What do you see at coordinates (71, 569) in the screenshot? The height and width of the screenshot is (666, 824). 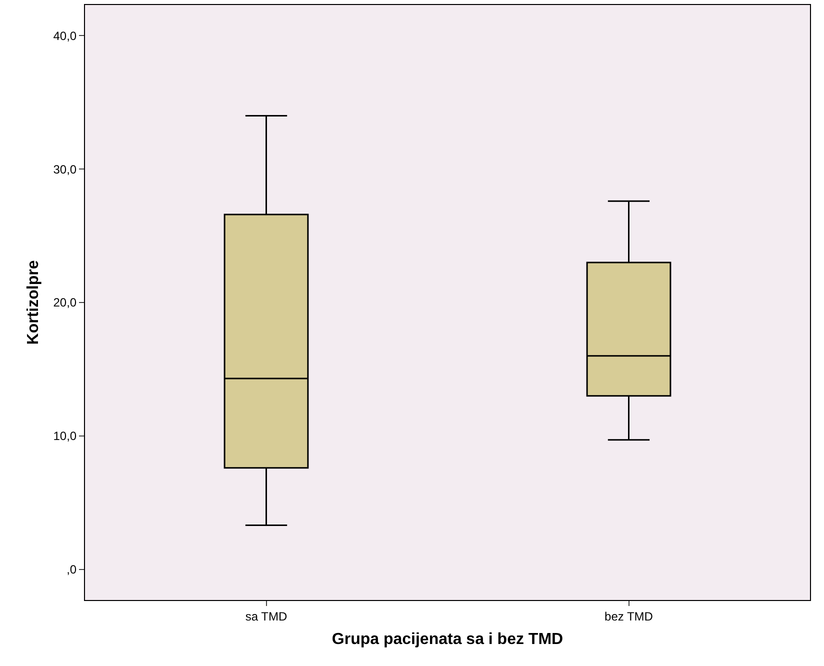 I see `y-tick-label: ,0` at bounding box center [71, 569].